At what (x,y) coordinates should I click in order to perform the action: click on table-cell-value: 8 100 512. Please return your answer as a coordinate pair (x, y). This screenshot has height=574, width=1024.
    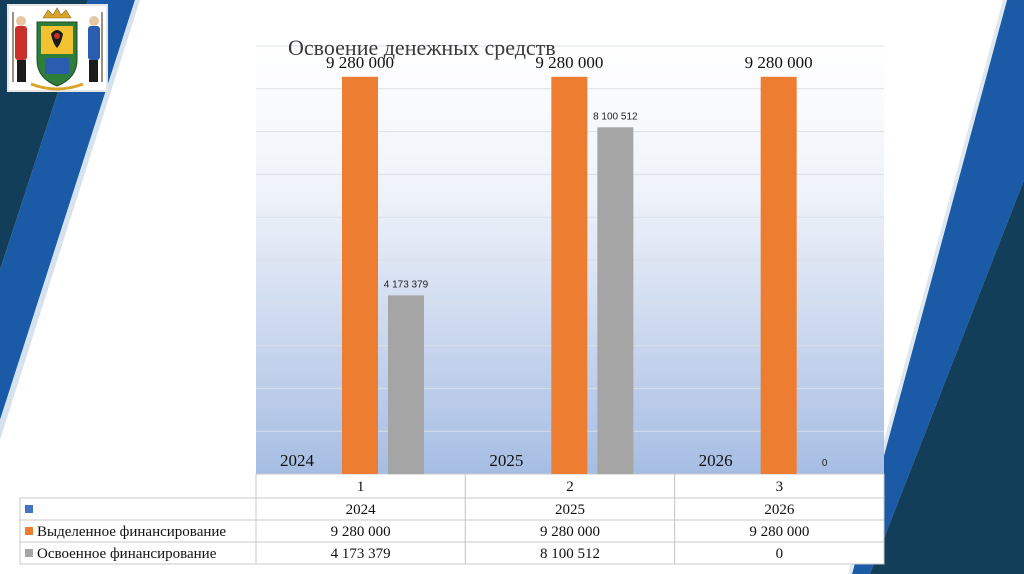
    Looking at the image, I should click on (570, 554).